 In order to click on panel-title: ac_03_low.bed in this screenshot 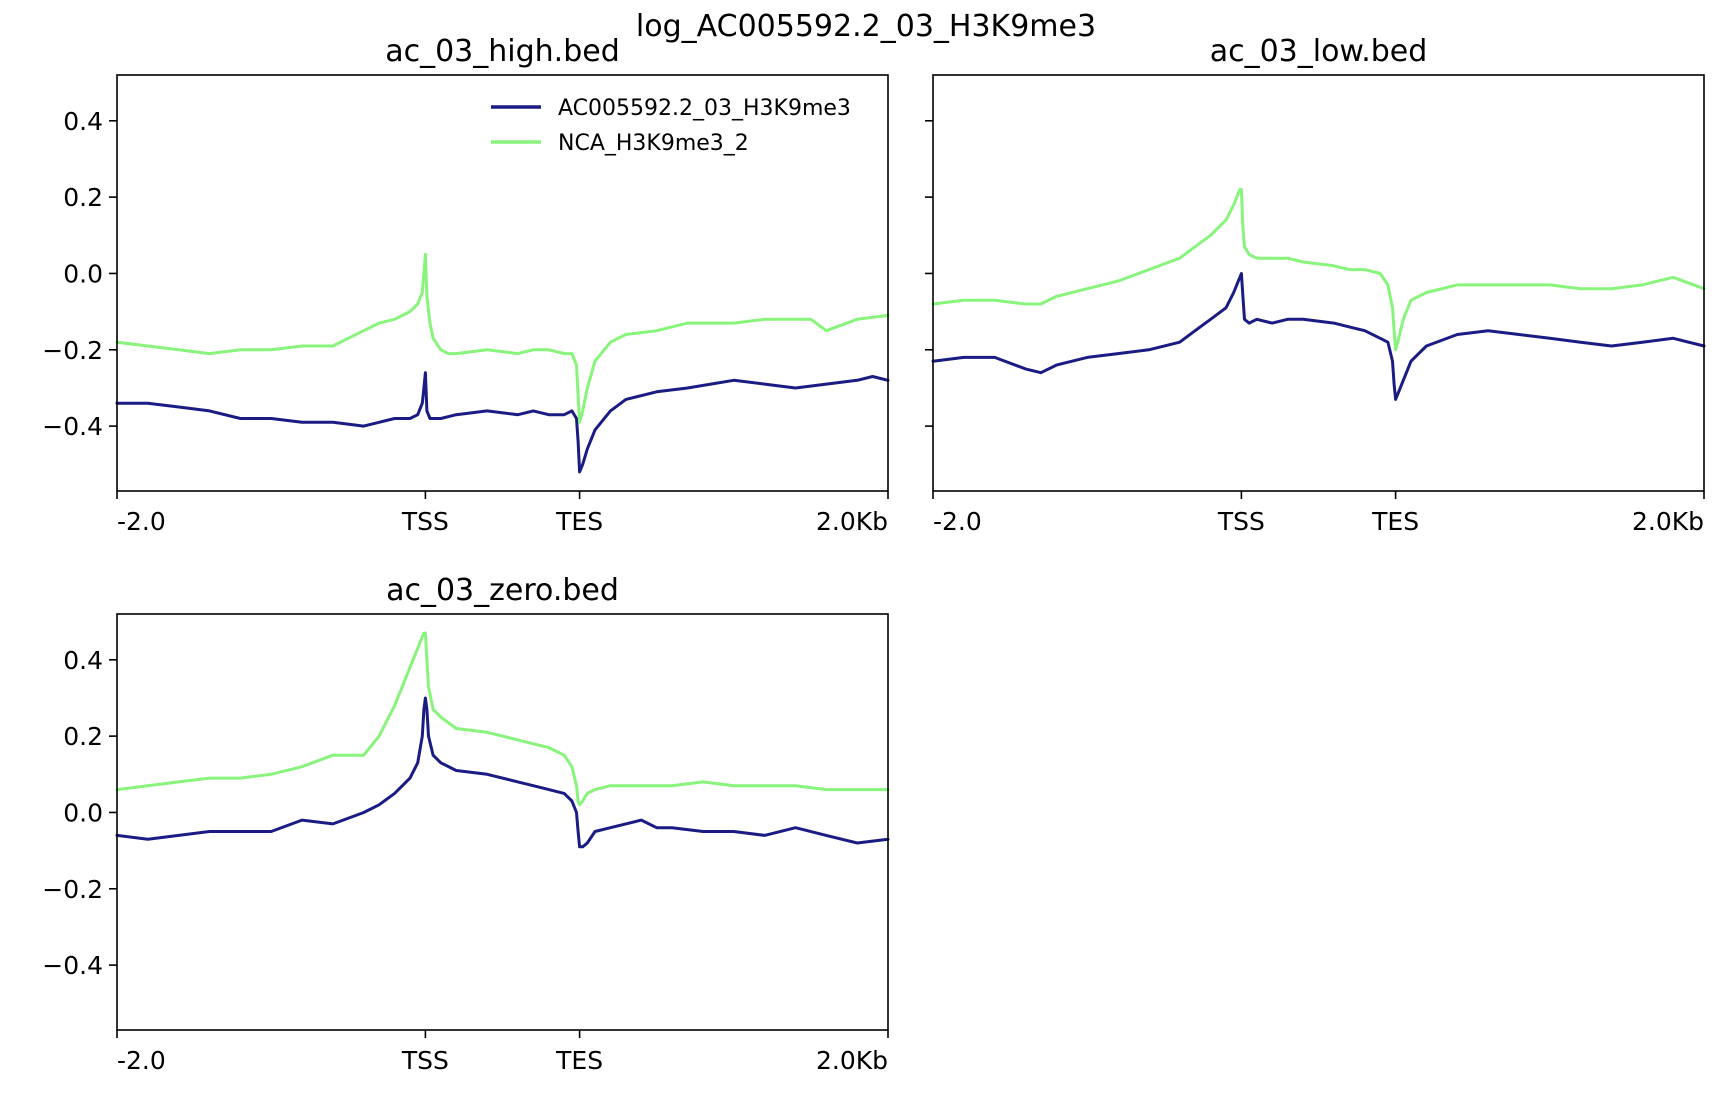, I will do `click(1319, 51)`.